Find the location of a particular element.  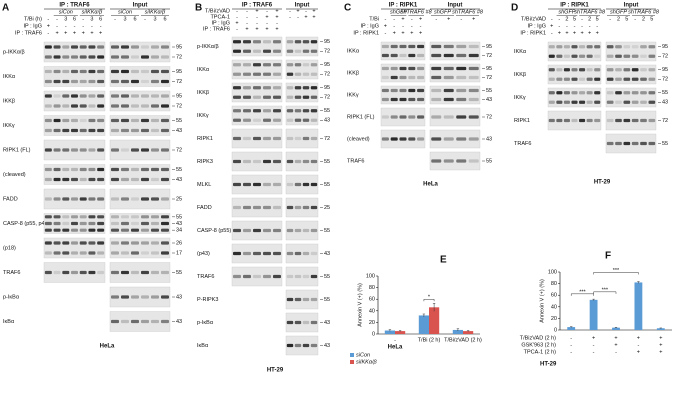

blot-label: TRAF6 is located at coordinates (522, 144).